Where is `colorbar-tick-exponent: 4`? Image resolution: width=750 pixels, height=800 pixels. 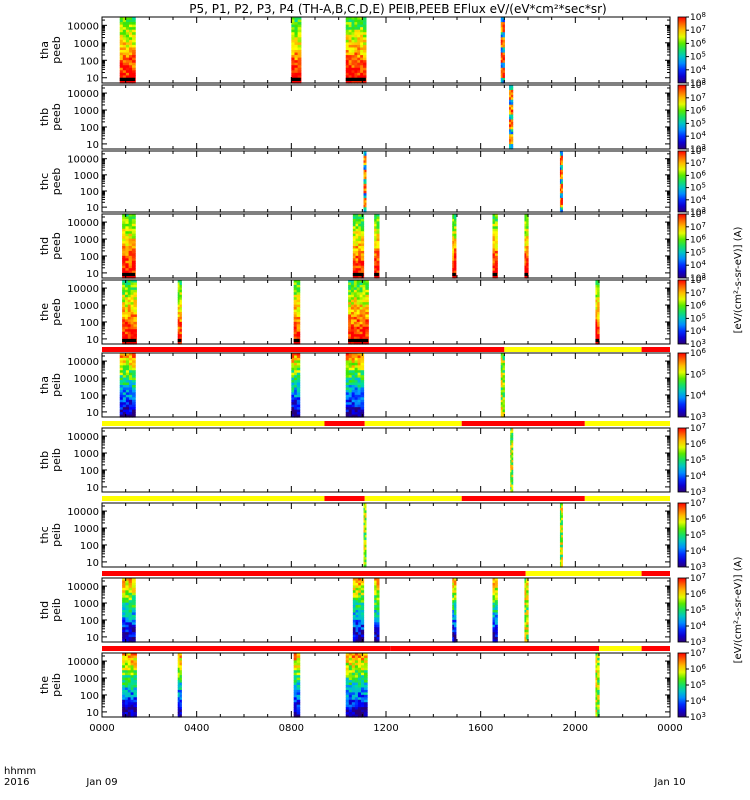 colorbar-tick-exponent: 4 is located at coordinates (703, 474).